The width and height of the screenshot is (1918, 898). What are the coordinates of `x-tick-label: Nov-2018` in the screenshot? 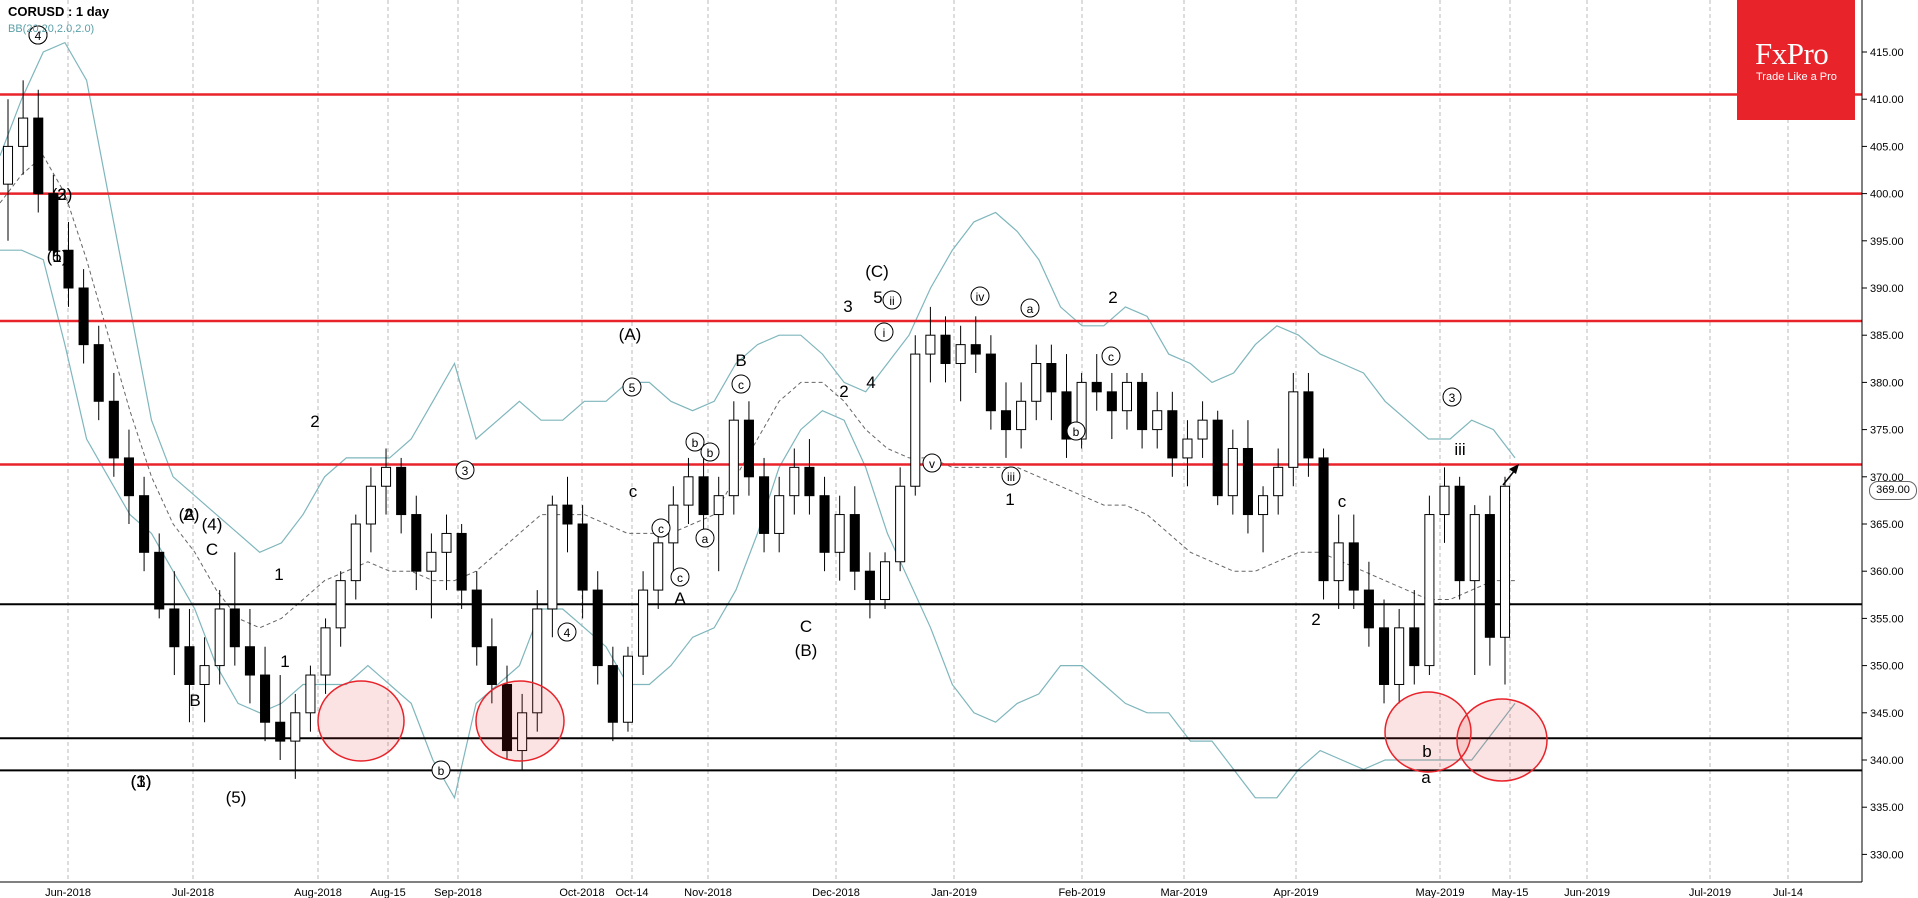 It's located at (708, 892).